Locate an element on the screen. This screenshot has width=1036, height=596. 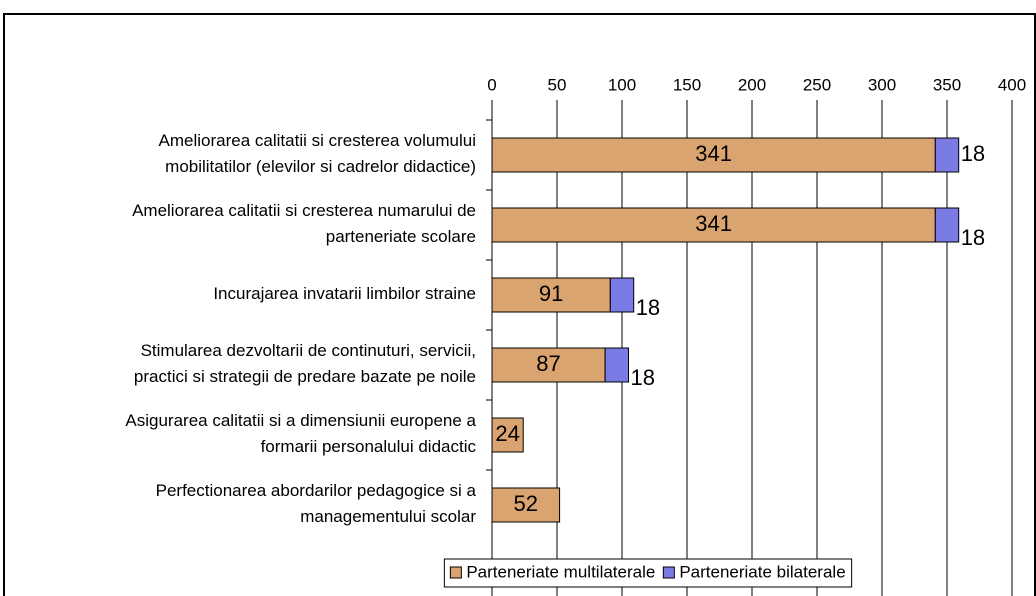
x-tick-label: 200 is located at coordinates (752, 84).